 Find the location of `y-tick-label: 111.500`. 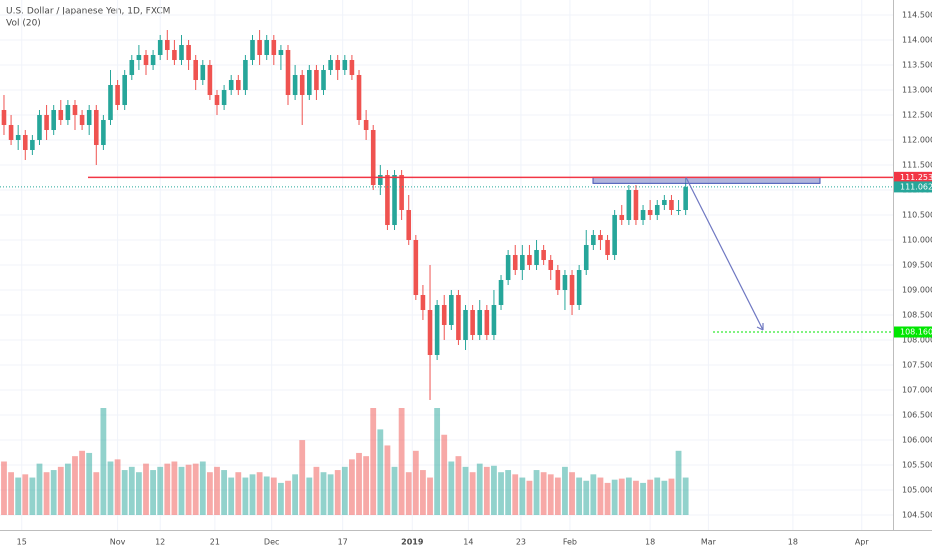

y-tick-label: 111.500 is located at coordinates (917, 165).